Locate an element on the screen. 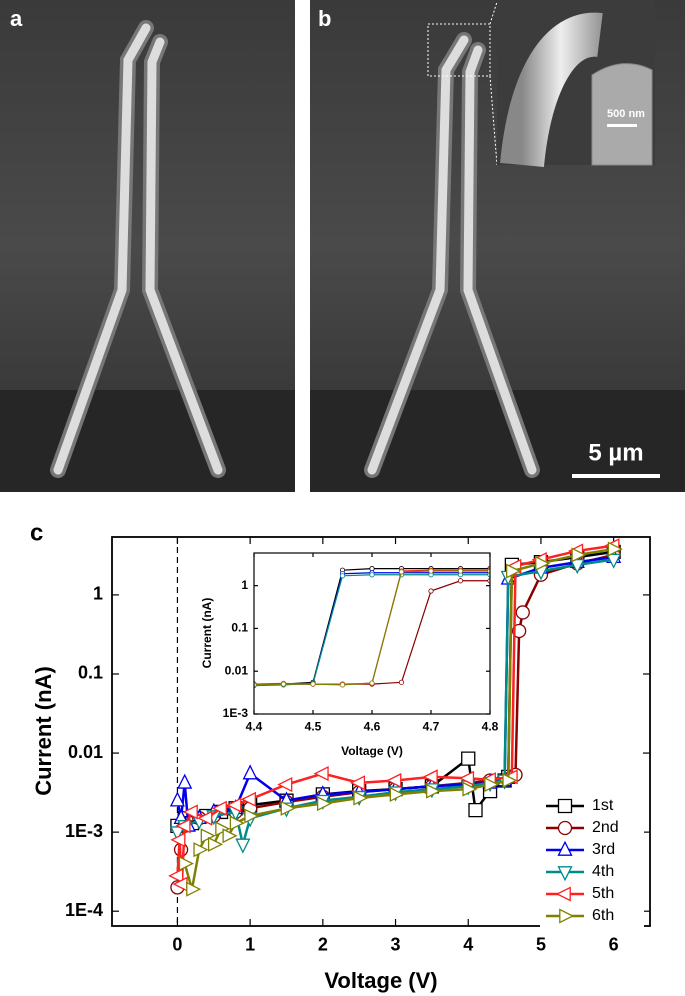  x-tick-label: 4.4 is located at coordinates (254, 726).